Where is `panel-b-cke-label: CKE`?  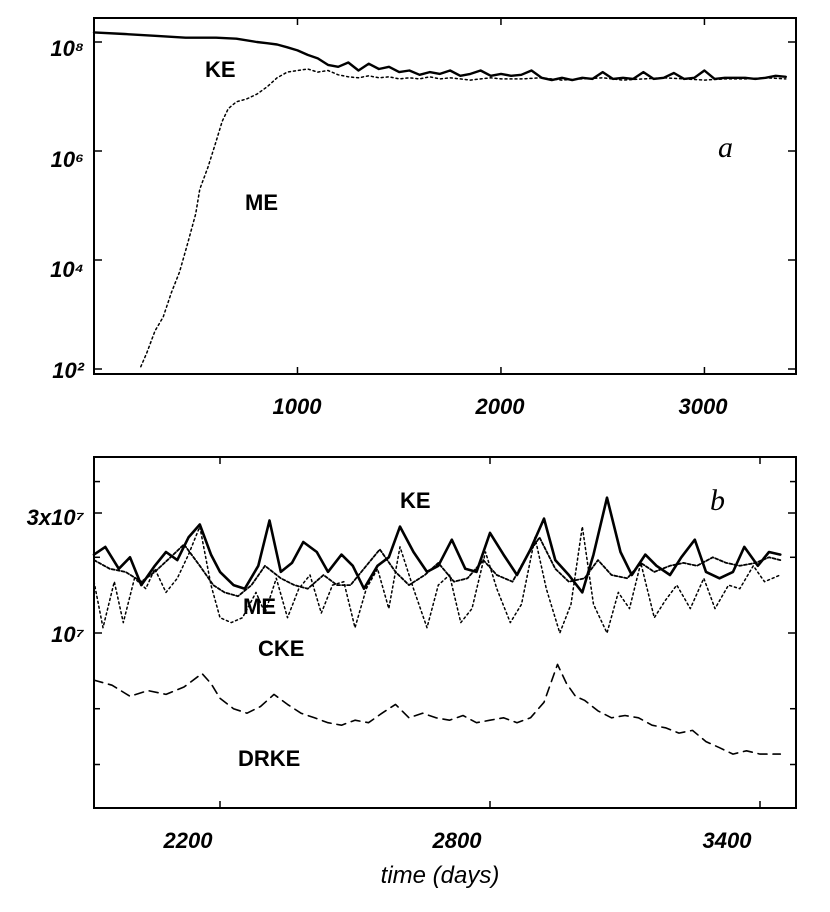 panel-b-cke-label: CKE is located at coordinates (281, 648).